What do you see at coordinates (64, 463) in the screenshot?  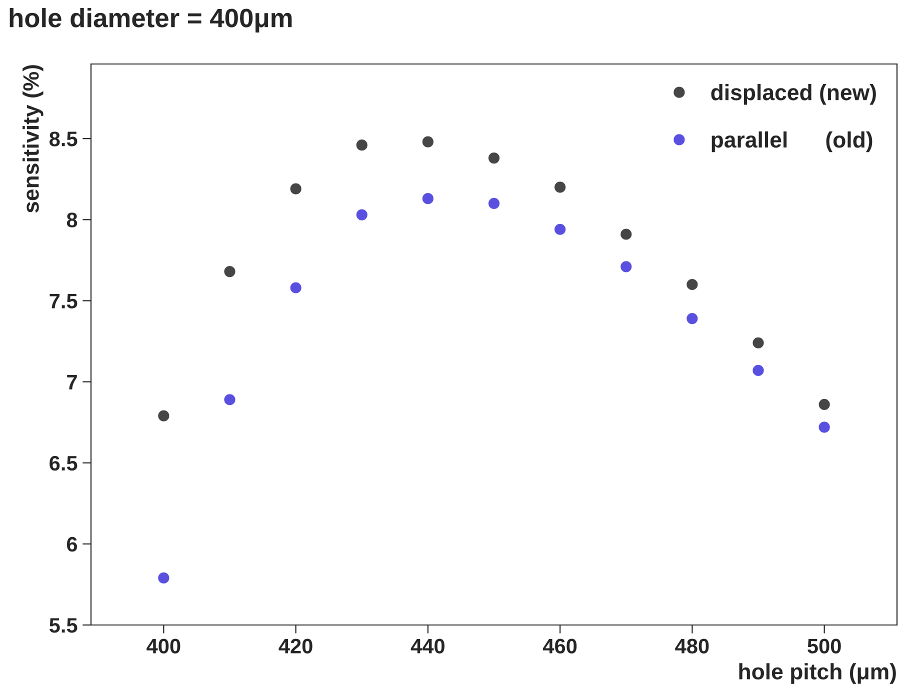 I see `y-tick-label: 6.5` at bounding box center [64, 463].